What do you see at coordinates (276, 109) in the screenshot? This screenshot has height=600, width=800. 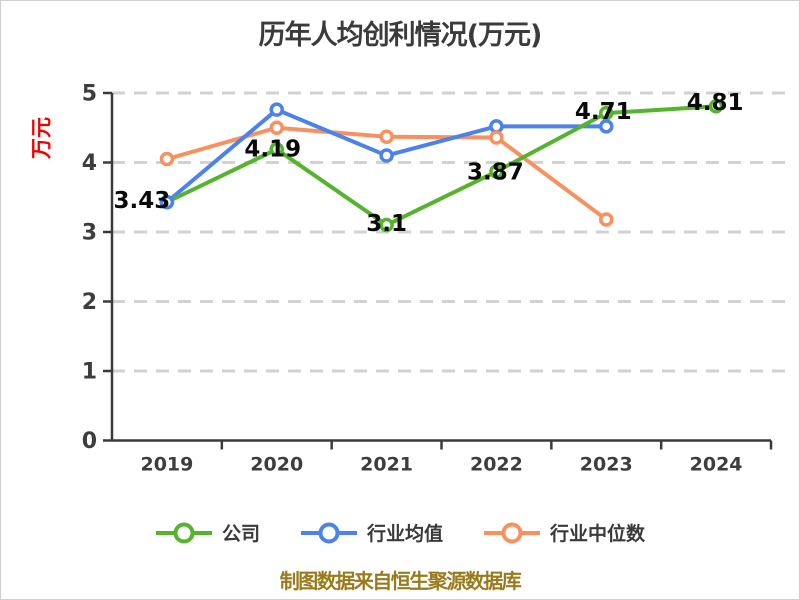 I see `data-point-s1-2020` at bounding box center [276, 109].